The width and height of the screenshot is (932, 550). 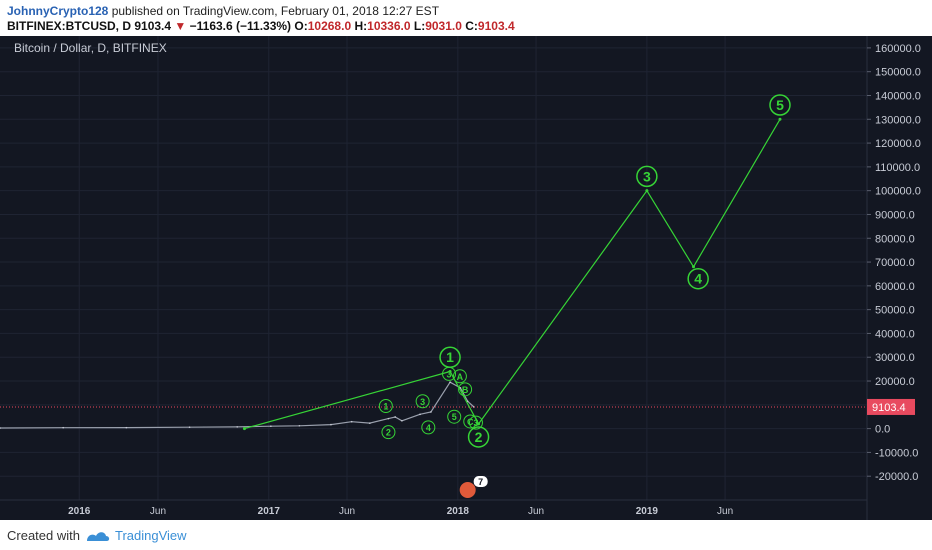 I want to click on events-count-bubble, so click(x=480, y=481).